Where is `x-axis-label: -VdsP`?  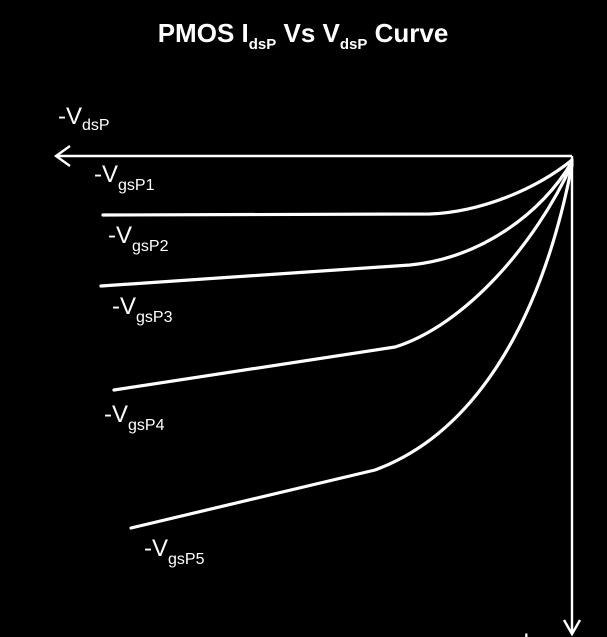 x-axis-label: -VdsP is located at coordinates (84, 118).